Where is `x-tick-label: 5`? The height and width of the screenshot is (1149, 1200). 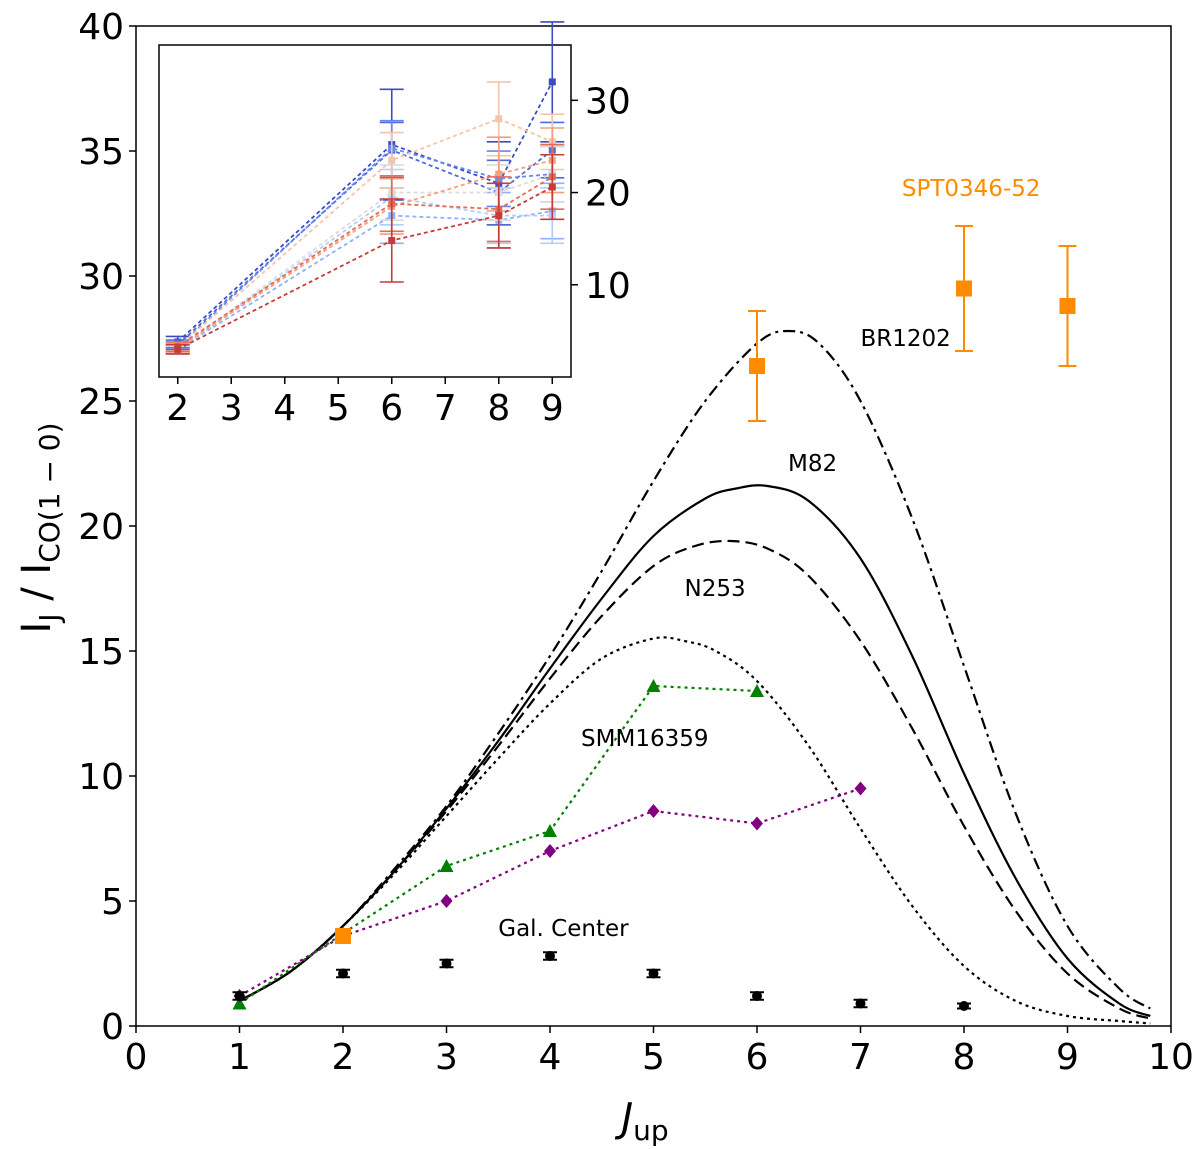
x-tick-label: 5 is located at coordinates (653, 1057).